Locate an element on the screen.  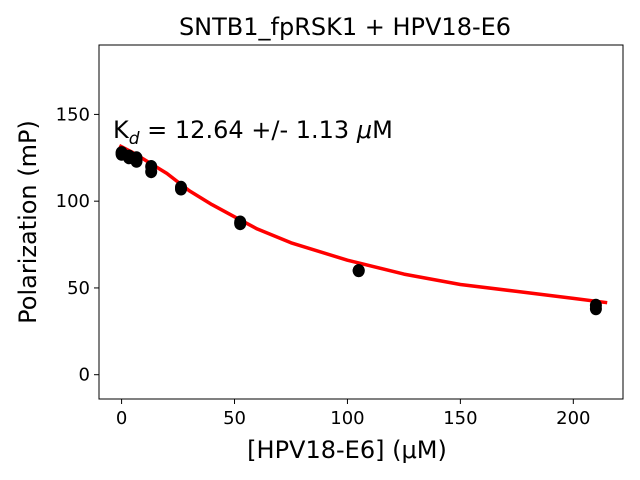
kd-annotation: Kd = 12.64 +/- 1.13 μM is located at coordinates (253, 132).